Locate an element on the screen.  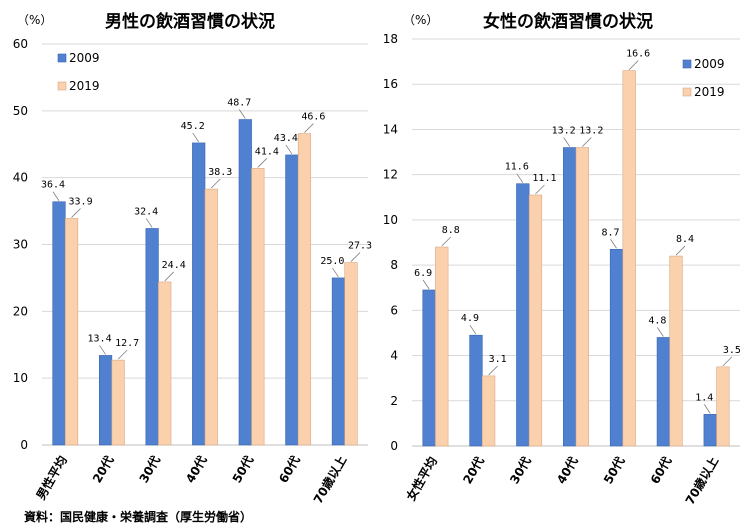
data-label: 48.7 is located at coordinates (239, 103).